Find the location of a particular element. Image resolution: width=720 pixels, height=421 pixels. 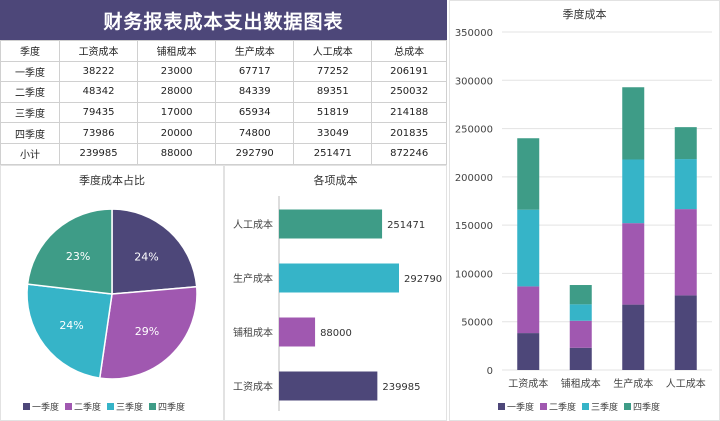

page-title: 财务报表成本支出数据图表 is located at coordinates (223, 20).